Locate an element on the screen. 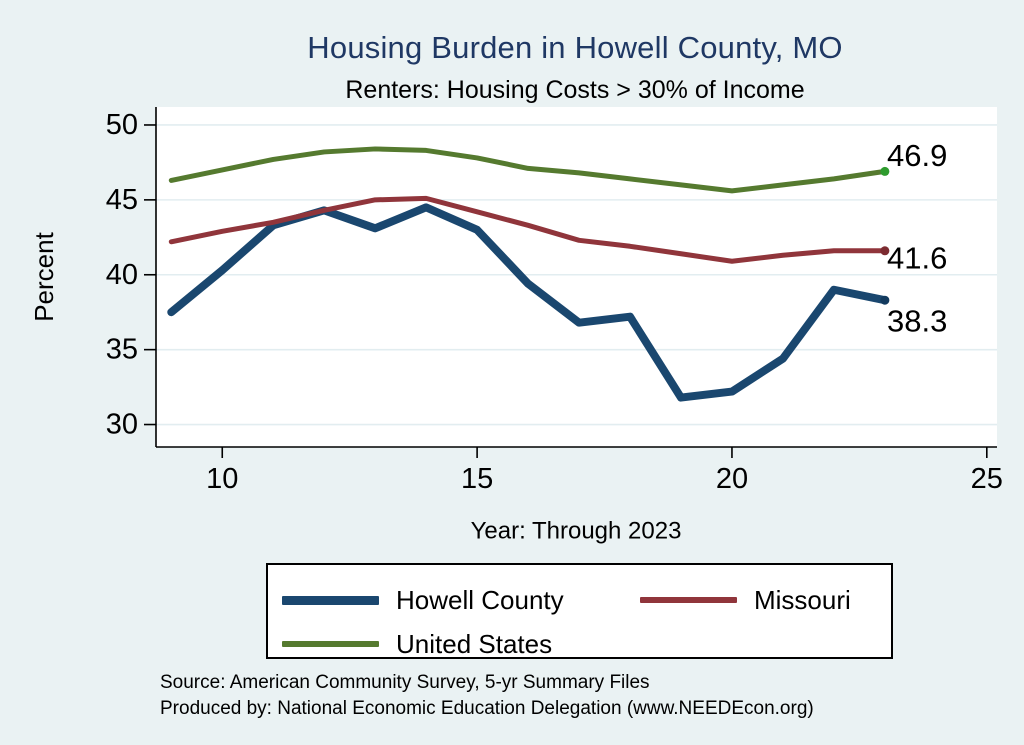 The image size is (1024, 745). legend-label-howell-county: Howell County is located at coordinates (480, 599).